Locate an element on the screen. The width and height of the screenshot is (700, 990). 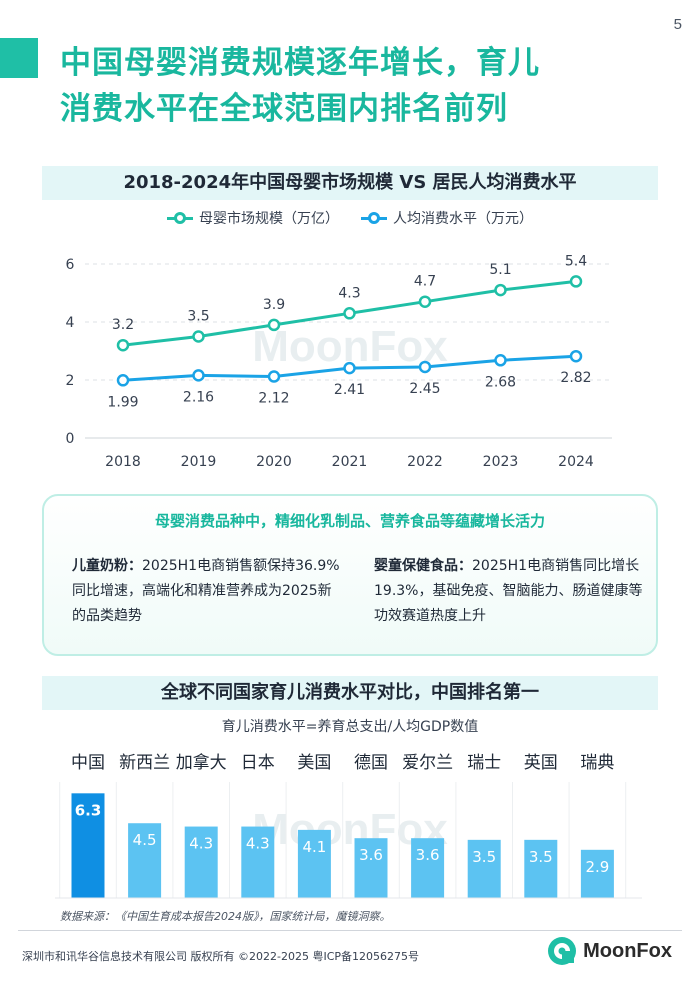
category-label-usa: 美国 is located at coordinates (314, 763).